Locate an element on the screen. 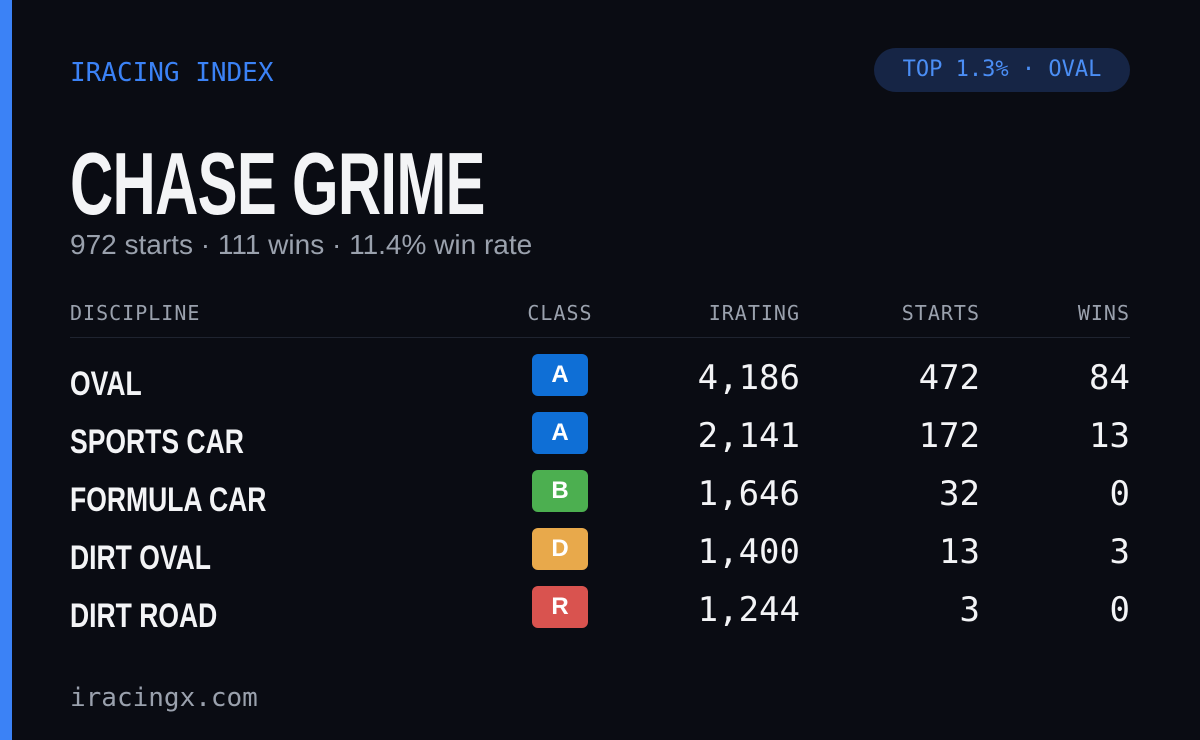  discipline: FORMULA CAR is located at coordinates (168, 500).